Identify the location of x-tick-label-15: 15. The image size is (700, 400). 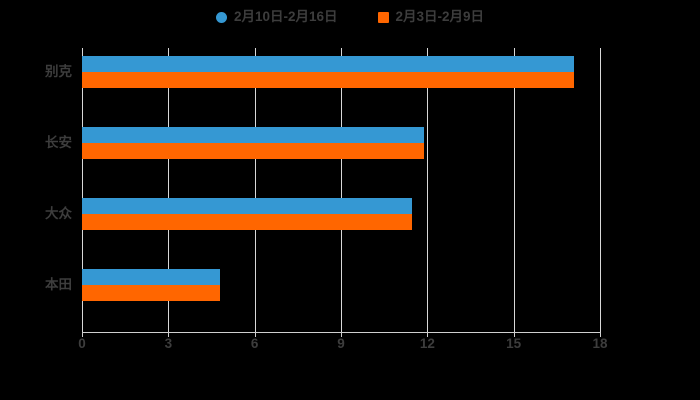
(514, 343).